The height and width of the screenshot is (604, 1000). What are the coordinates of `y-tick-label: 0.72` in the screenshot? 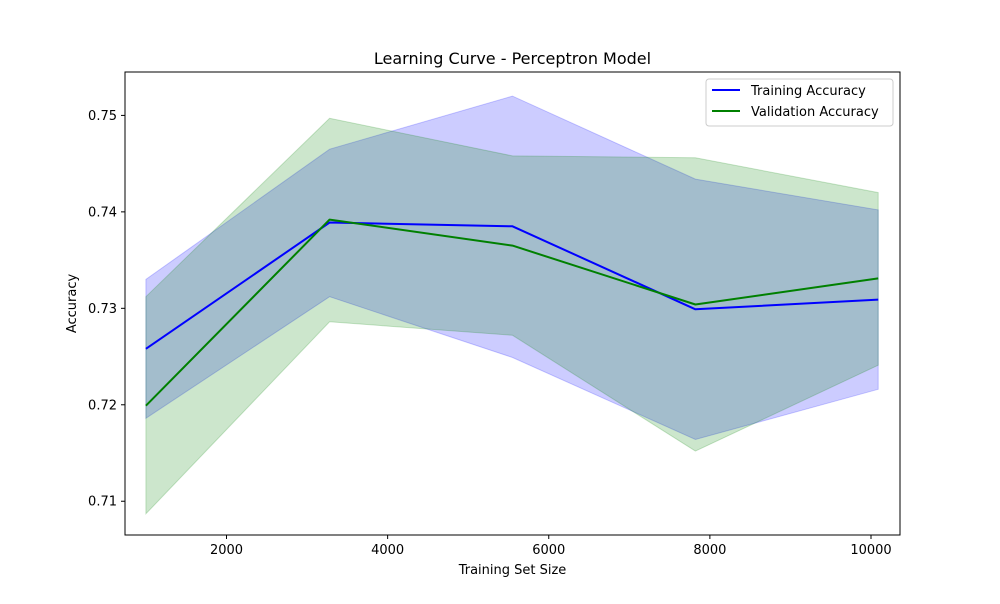 It's located at (102, 405).